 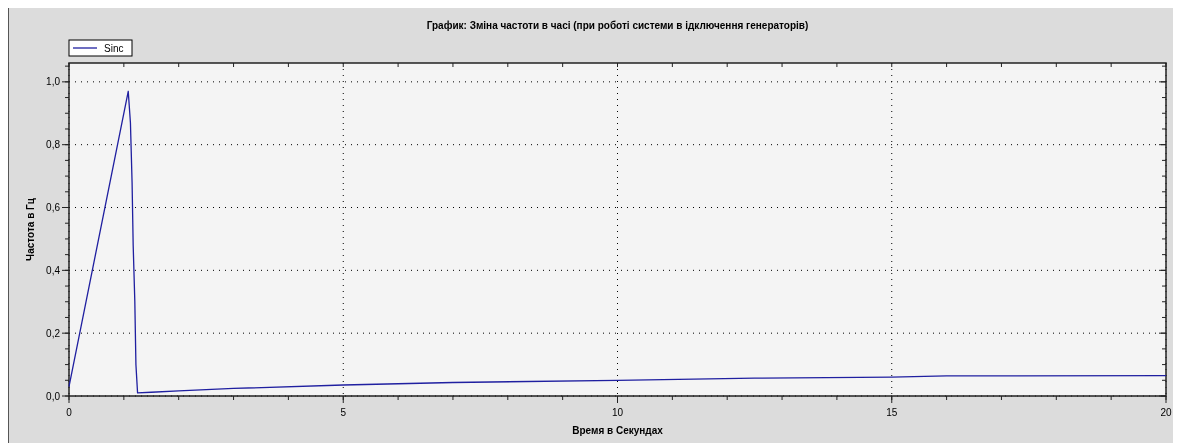 I want to click on x-tick-label: 0, so click(x=69, y=412).